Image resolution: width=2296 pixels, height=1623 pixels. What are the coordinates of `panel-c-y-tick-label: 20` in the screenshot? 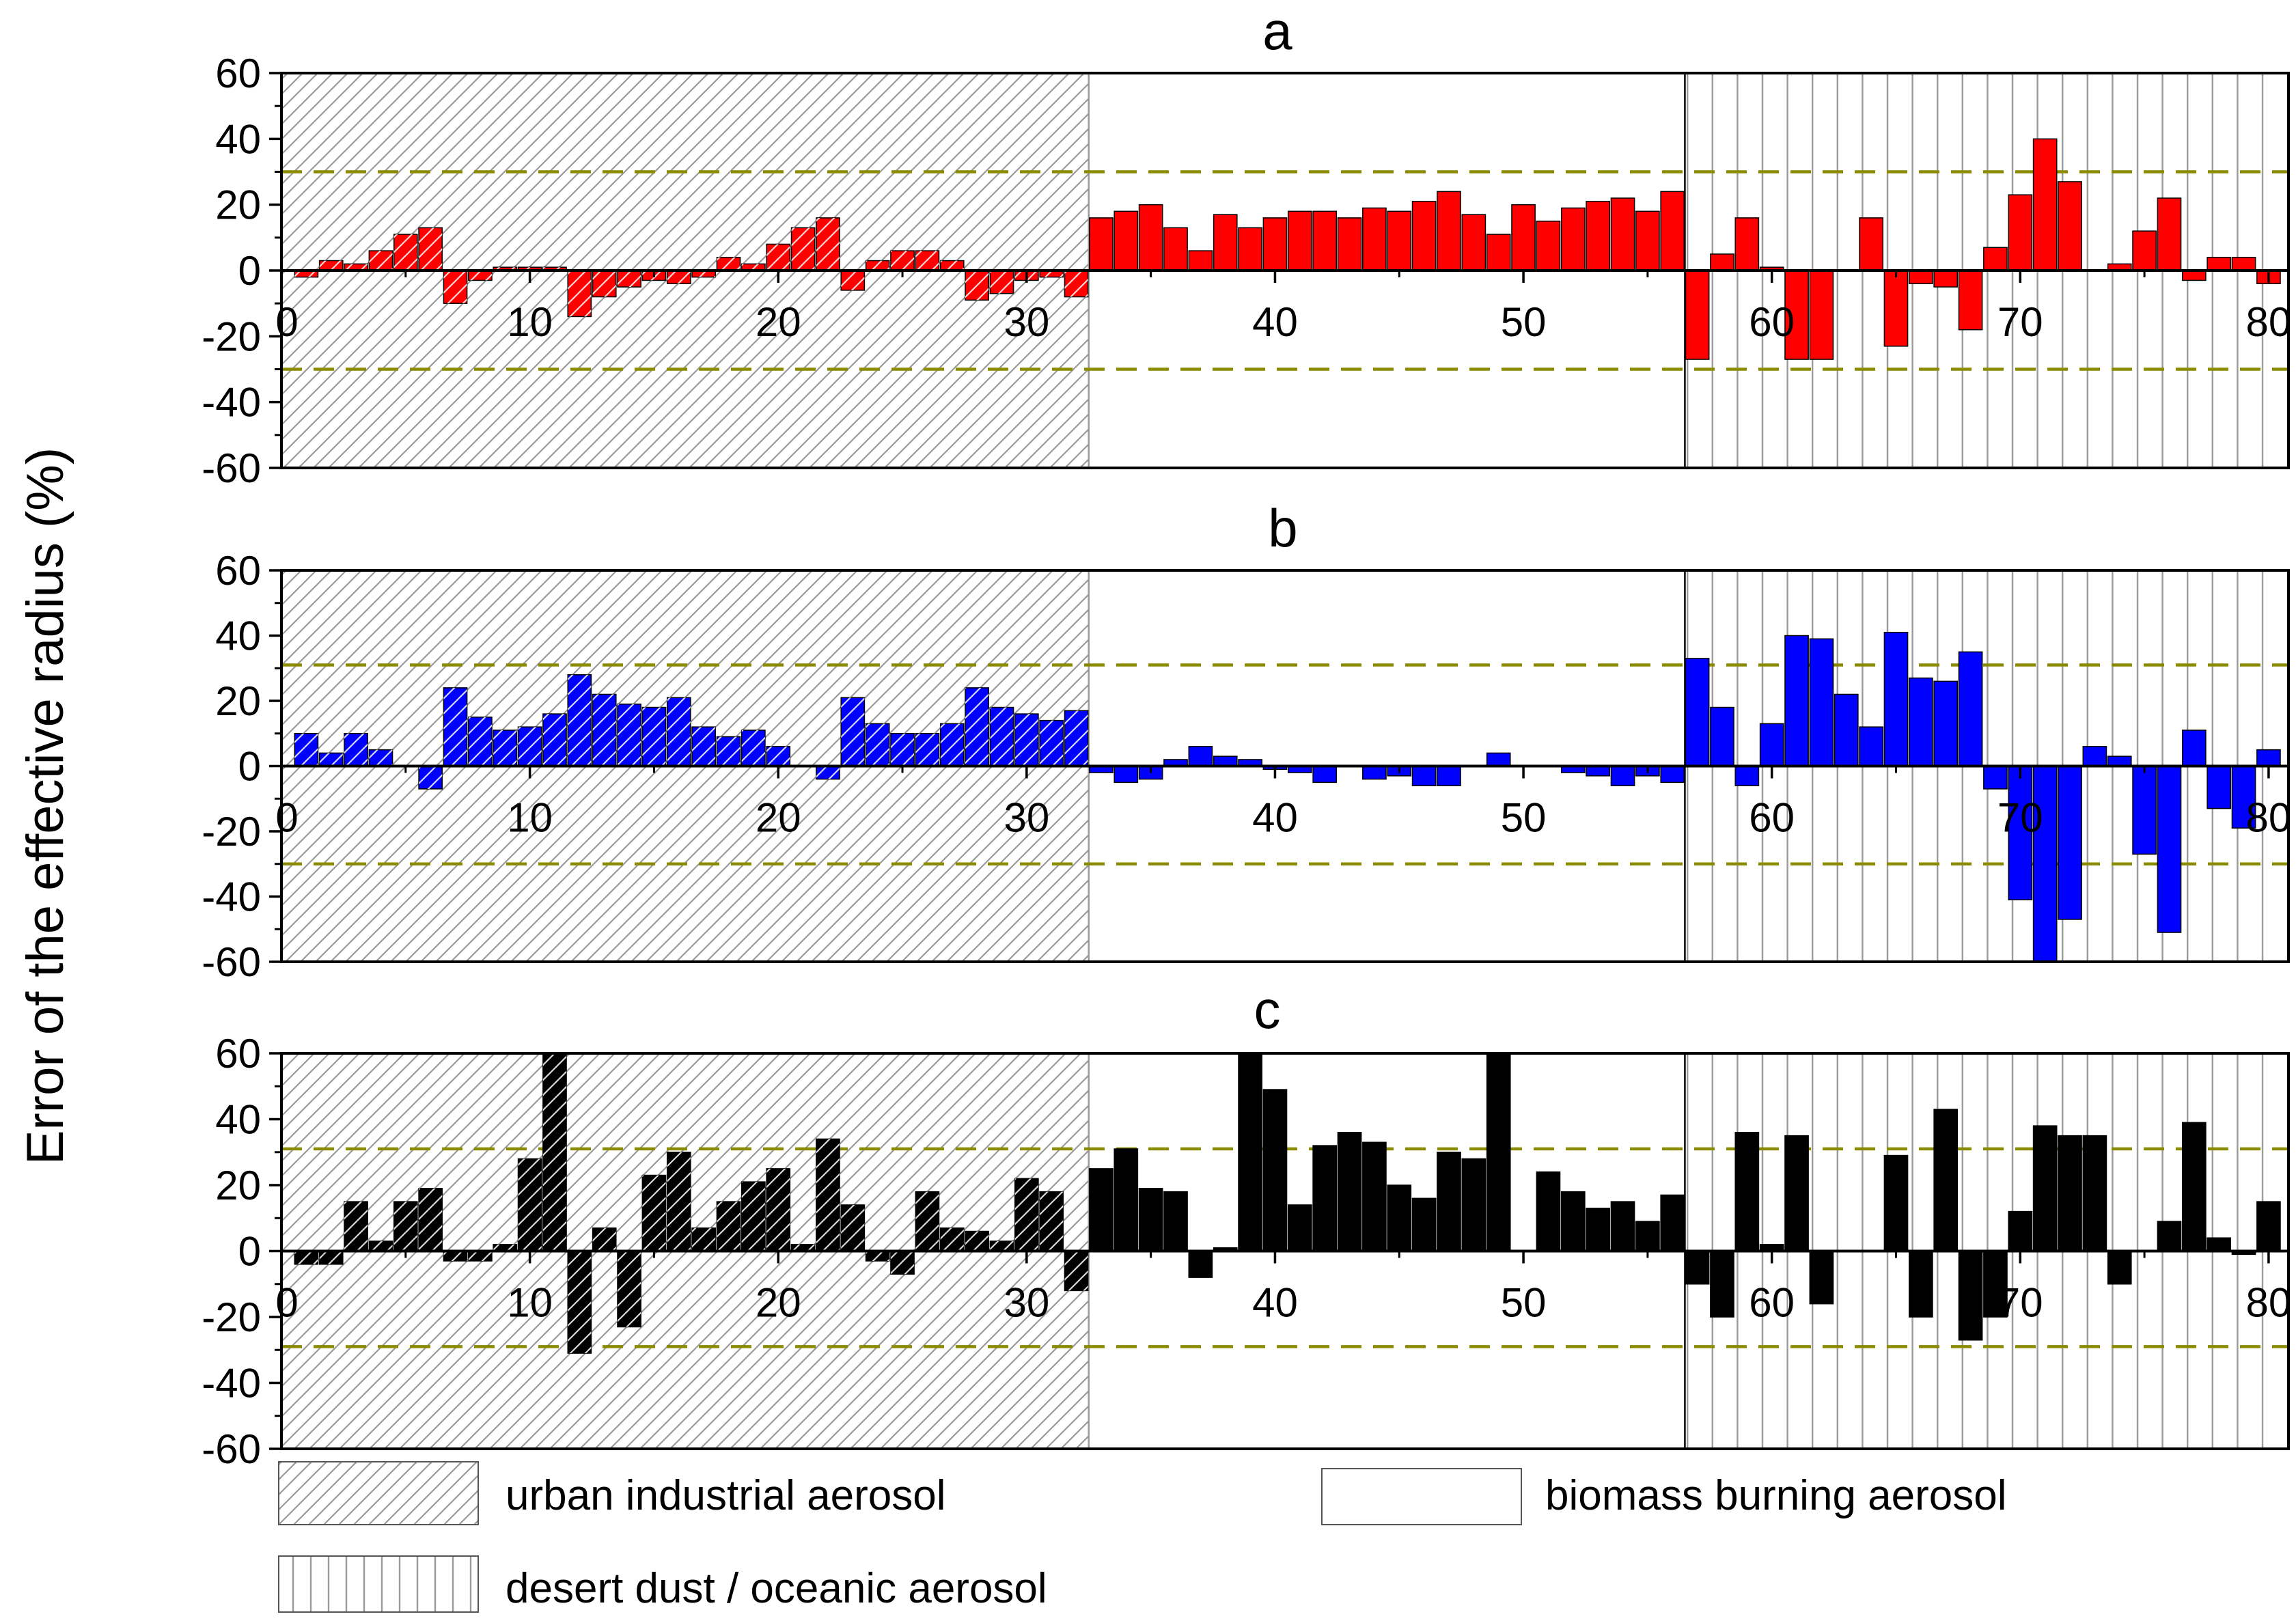 It's located at (238, 1185).